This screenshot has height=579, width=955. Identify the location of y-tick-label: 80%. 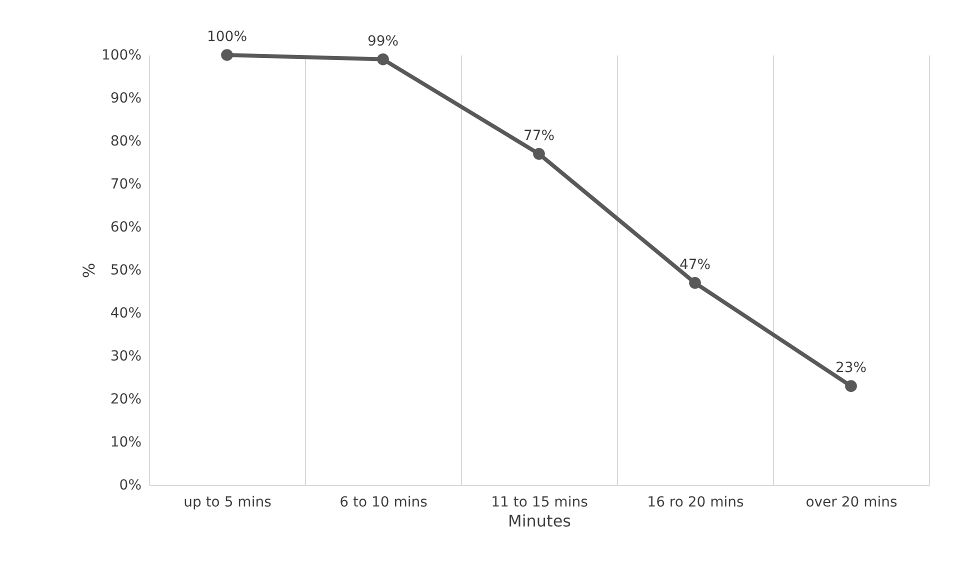
(126, 142).